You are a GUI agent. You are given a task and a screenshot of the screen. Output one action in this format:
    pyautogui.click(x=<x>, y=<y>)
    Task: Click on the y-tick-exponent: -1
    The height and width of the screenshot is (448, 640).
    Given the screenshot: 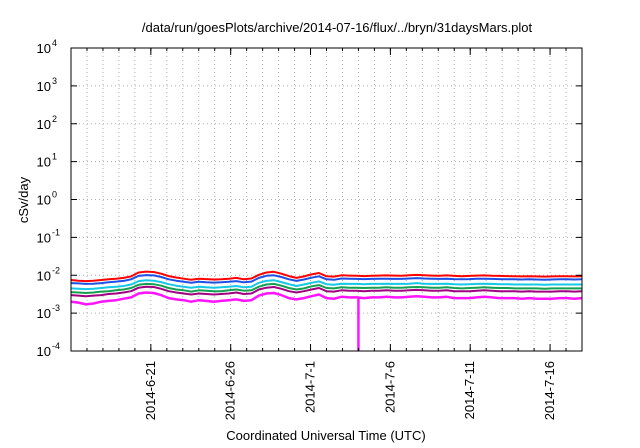 What is the action you would take?
    pyautogui.click(x=56, y=232)
    